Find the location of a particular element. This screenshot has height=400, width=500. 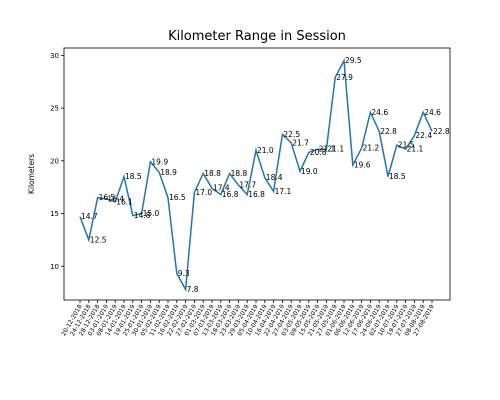

data-label: 19.6 is located at coordinates (362, 165).